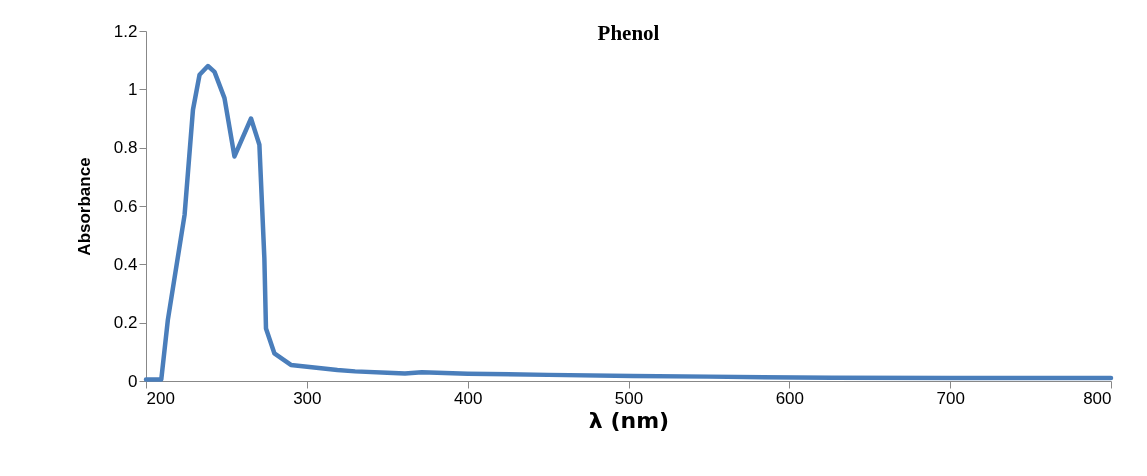 The image size is (1147, 476). What do you see at coordinates (1097, 398) in the screenshot?
I see `x-tick-label: 800` at bounding box center [1097, 398].